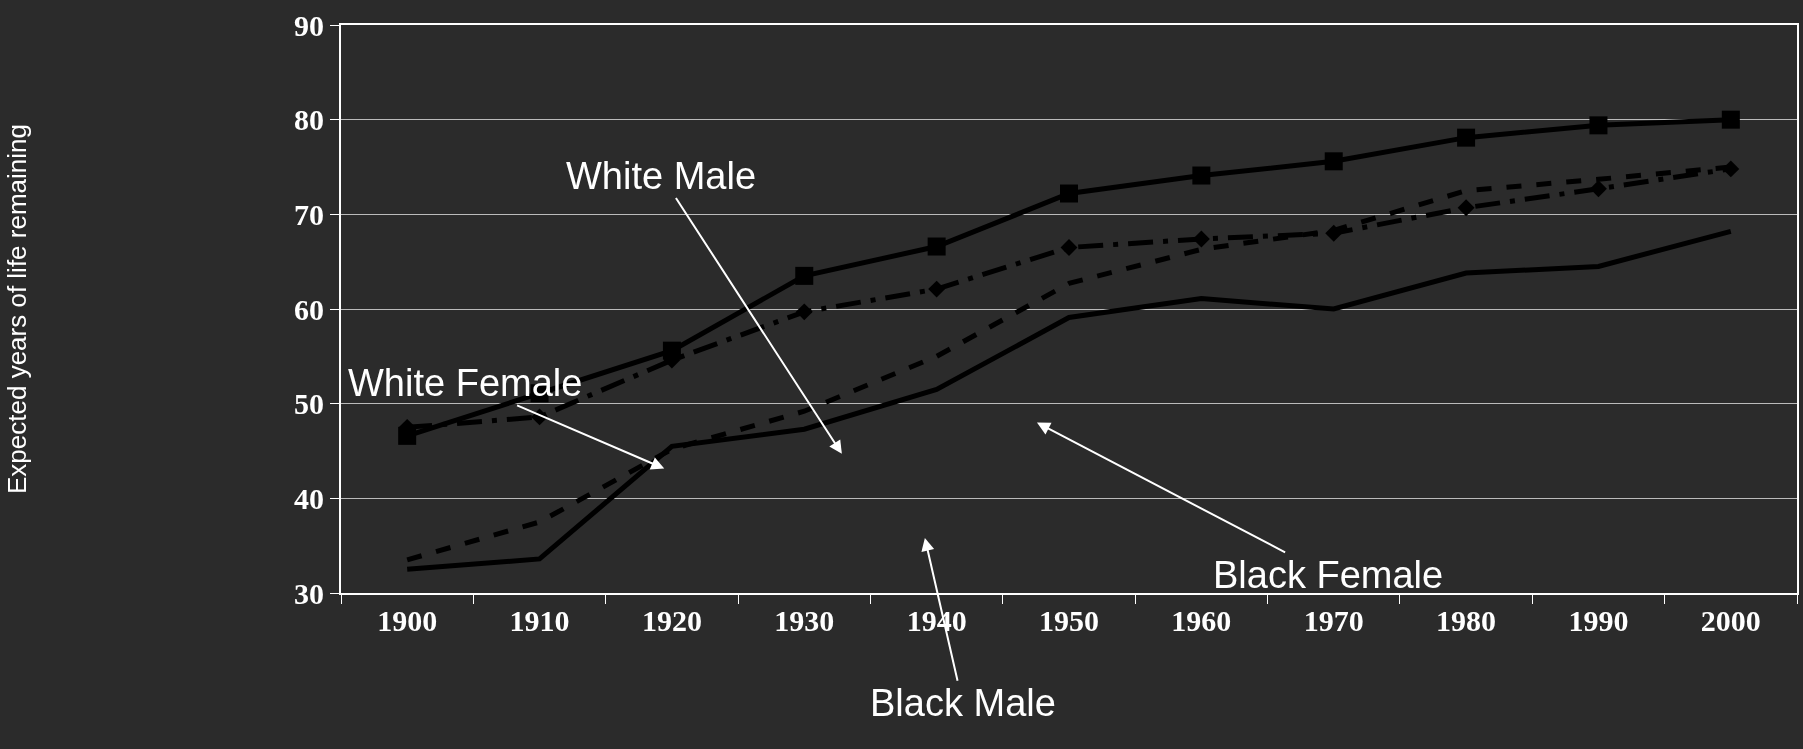 This screenshot has height=749, width=1803. What do you see at coordinates (963, 703) in the screenshot?
I see `text: Black Male` at bounding box center [963, 703].